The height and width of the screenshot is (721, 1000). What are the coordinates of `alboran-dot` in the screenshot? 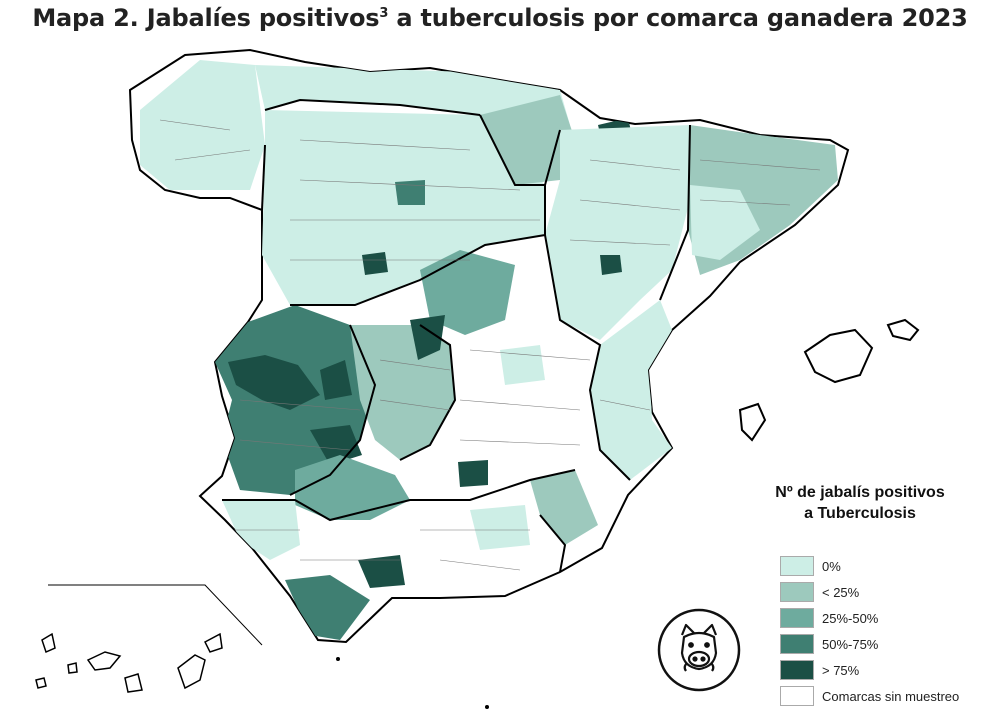 It's located at (487, 707).